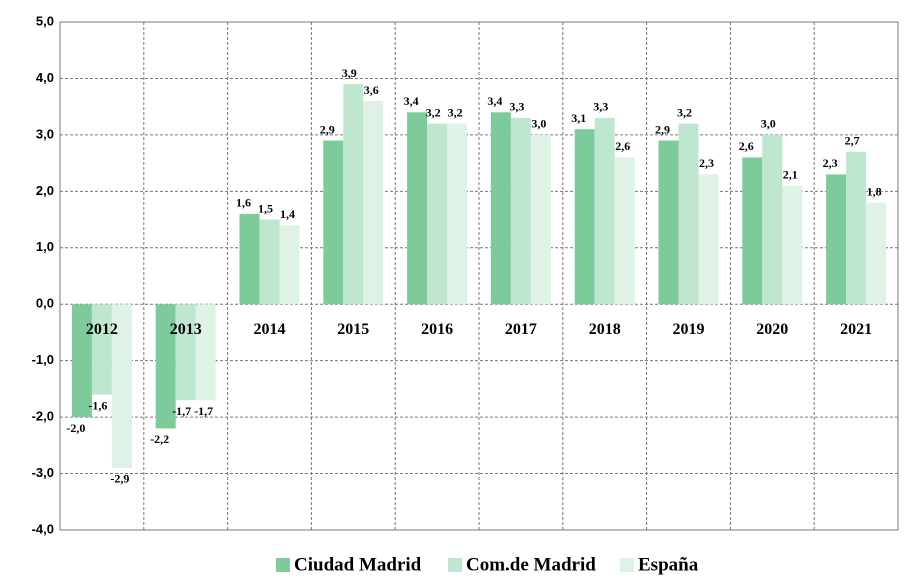 The image size is (904, 580). Describe the element at coordinates (521, 329) in the screenshot. I see `x-tick-label: 2017` at that location.